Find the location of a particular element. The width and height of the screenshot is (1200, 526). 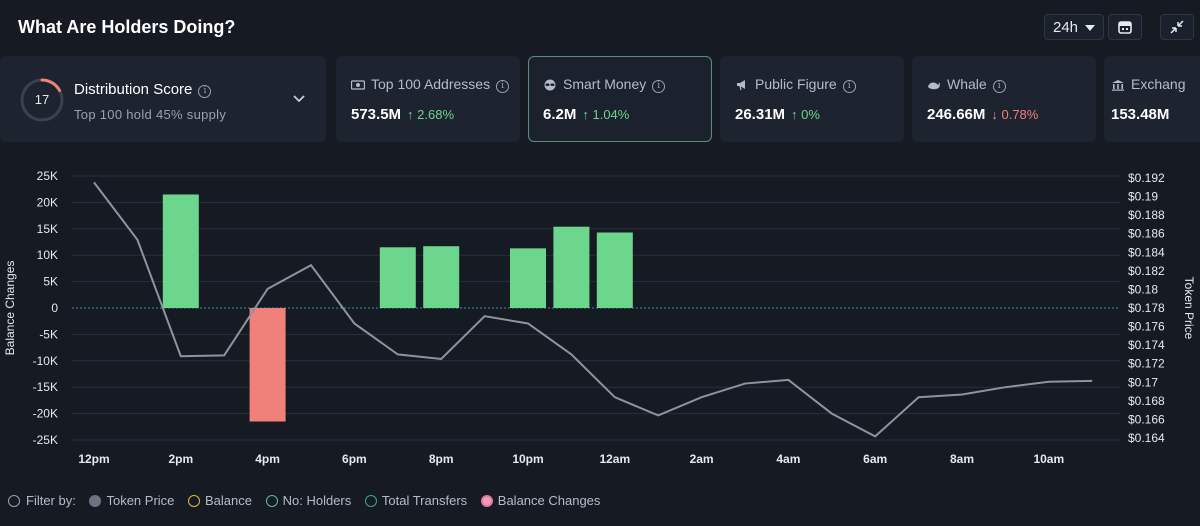

right-tick-label: $0.176 is located at coordinates (1146, 327).